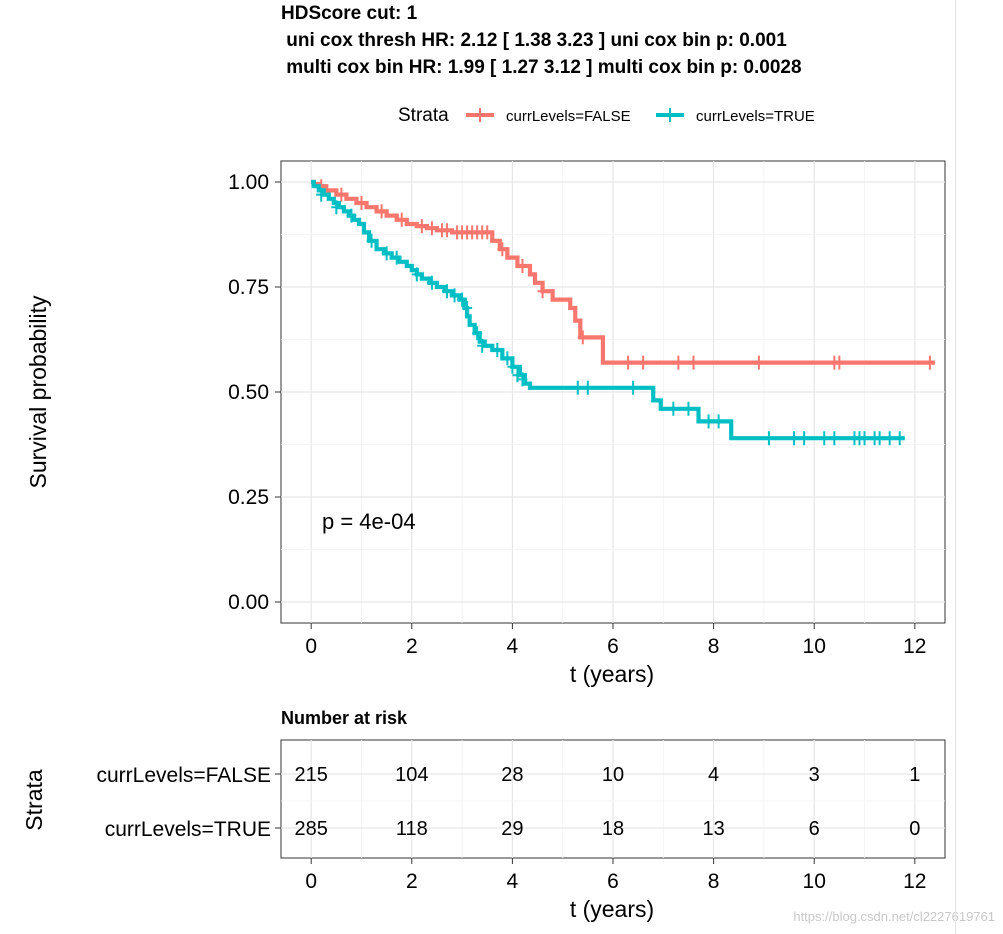 This screenshot has height=934, width=1003. I want to click on risk-x-tick-label: 8, so click(714, 881).